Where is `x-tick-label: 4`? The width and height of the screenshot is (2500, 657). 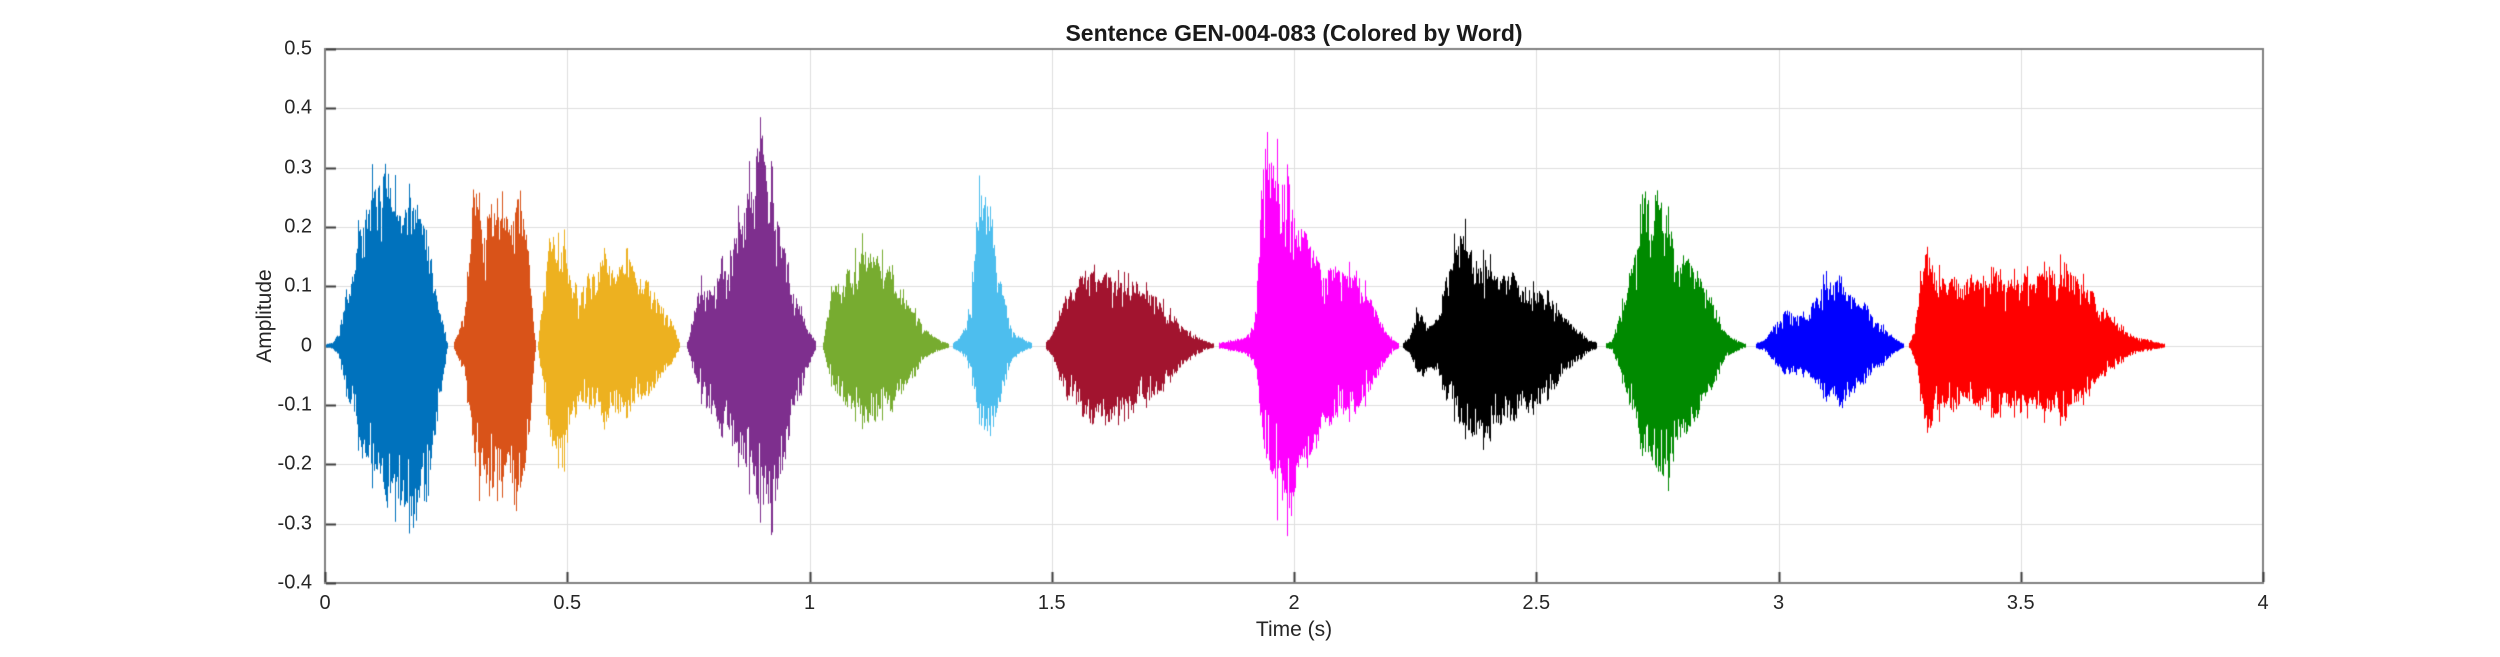
x-tick-label: 4 is located at coordinates (2263, 603).